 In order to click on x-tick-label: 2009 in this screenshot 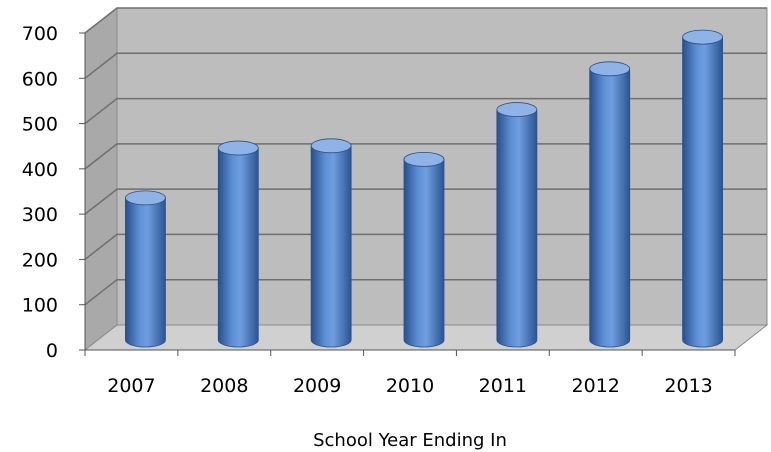, I will do `click(317, 386)`.